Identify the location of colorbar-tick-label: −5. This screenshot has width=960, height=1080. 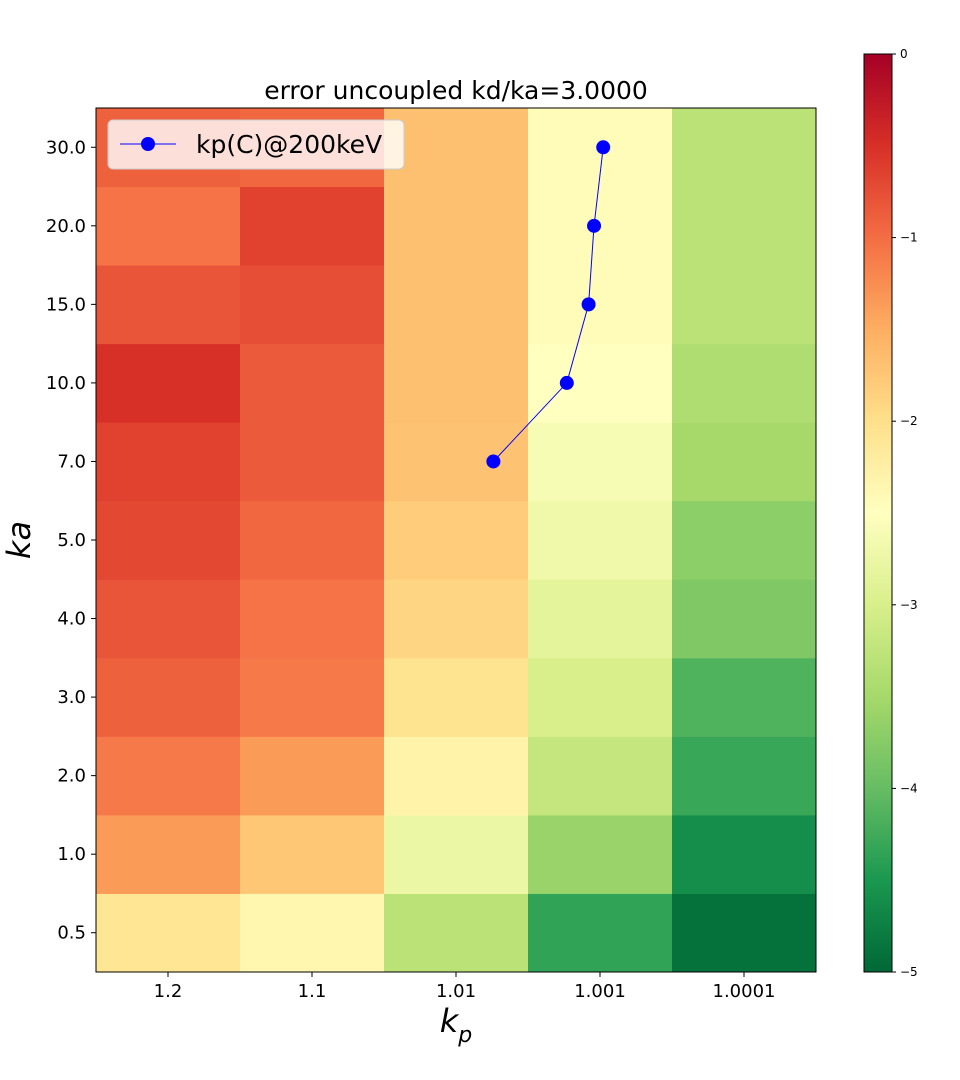
(909, 972).